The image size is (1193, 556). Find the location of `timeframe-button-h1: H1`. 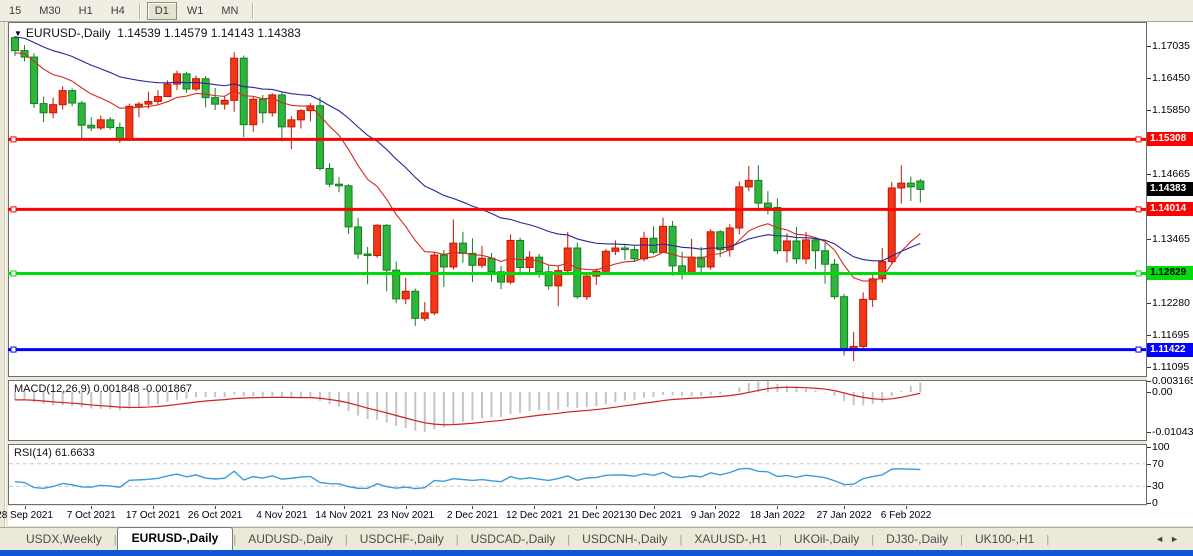

timeframe-button-h1: H1 is located at coordinates (85, 10).